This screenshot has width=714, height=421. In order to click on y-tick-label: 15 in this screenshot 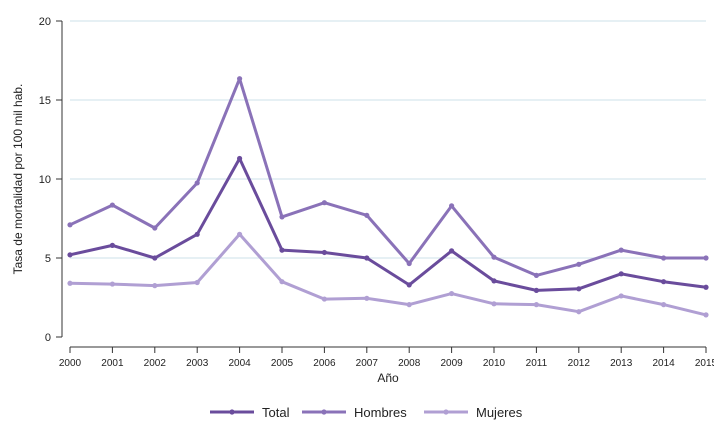, I will do `click(45, 101)`.